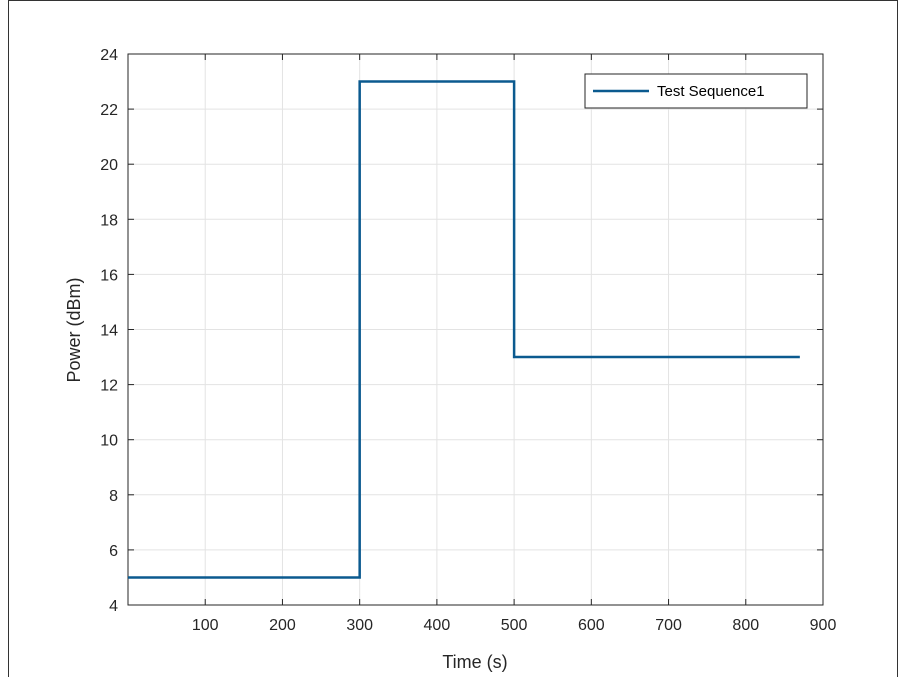 The image size is (900, 677). What do you see at coordinates (823, 625) in the screenshot?
I see `x-tick-label: 900` at bounding box center [823, 625].